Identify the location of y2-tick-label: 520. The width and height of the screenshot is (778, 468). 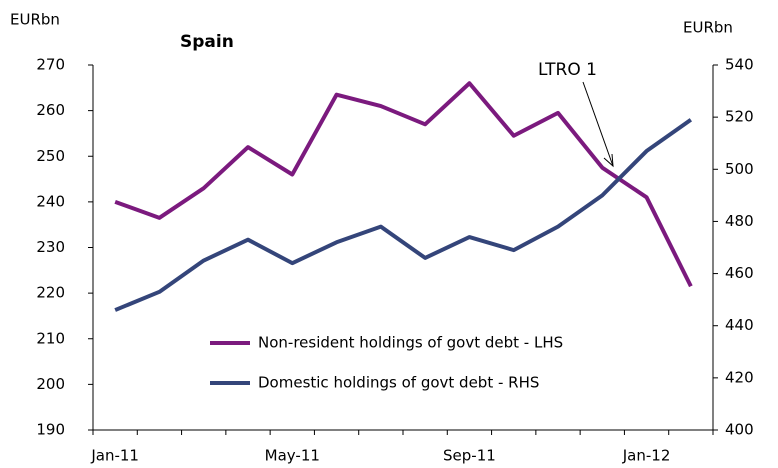
(739, 117).